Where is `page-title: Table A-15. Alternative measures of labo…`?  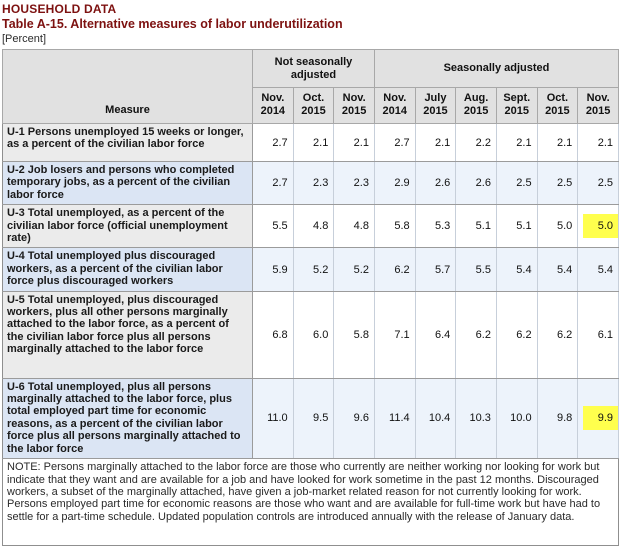 page-title: Table A-15. Alternative measures of labo… is located at coordinates (172, 24).